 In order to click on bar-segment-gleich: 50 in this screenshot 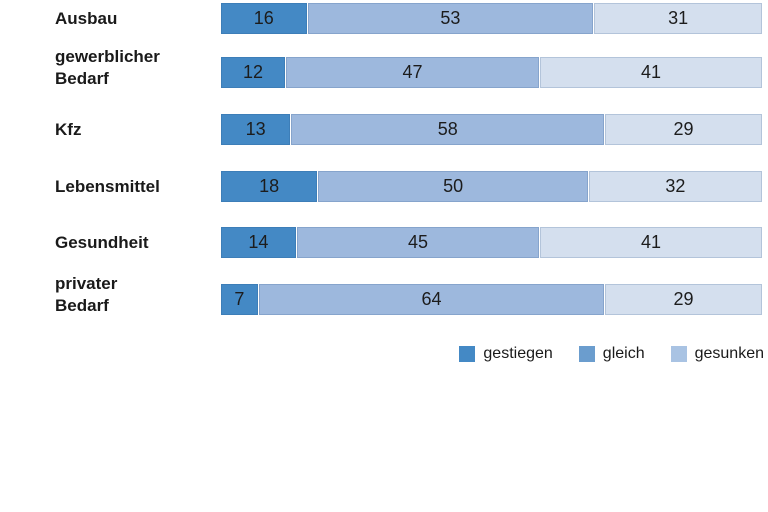, I will do `click(453, 186)`.